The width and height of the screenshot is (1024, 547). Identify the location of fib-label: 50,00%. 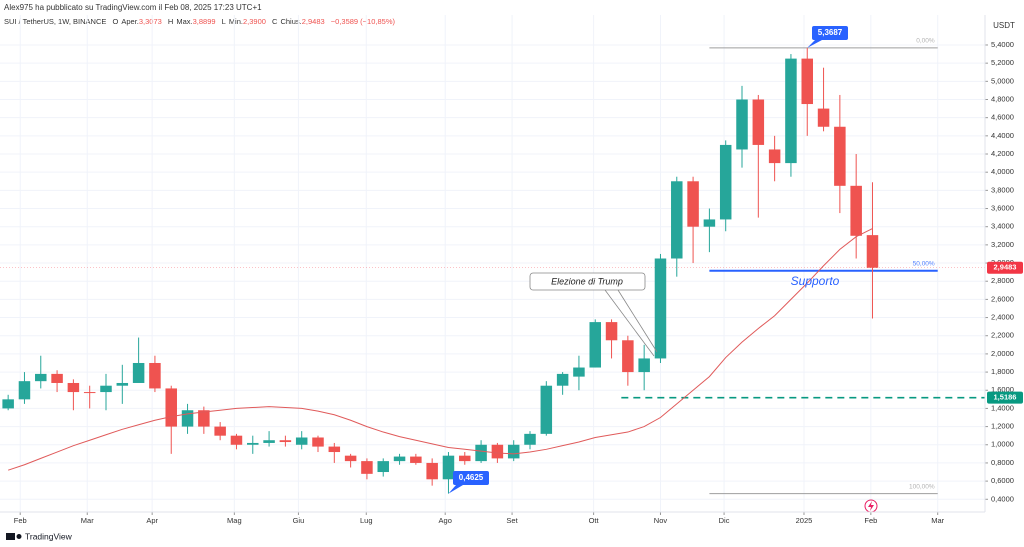
(924, 263).